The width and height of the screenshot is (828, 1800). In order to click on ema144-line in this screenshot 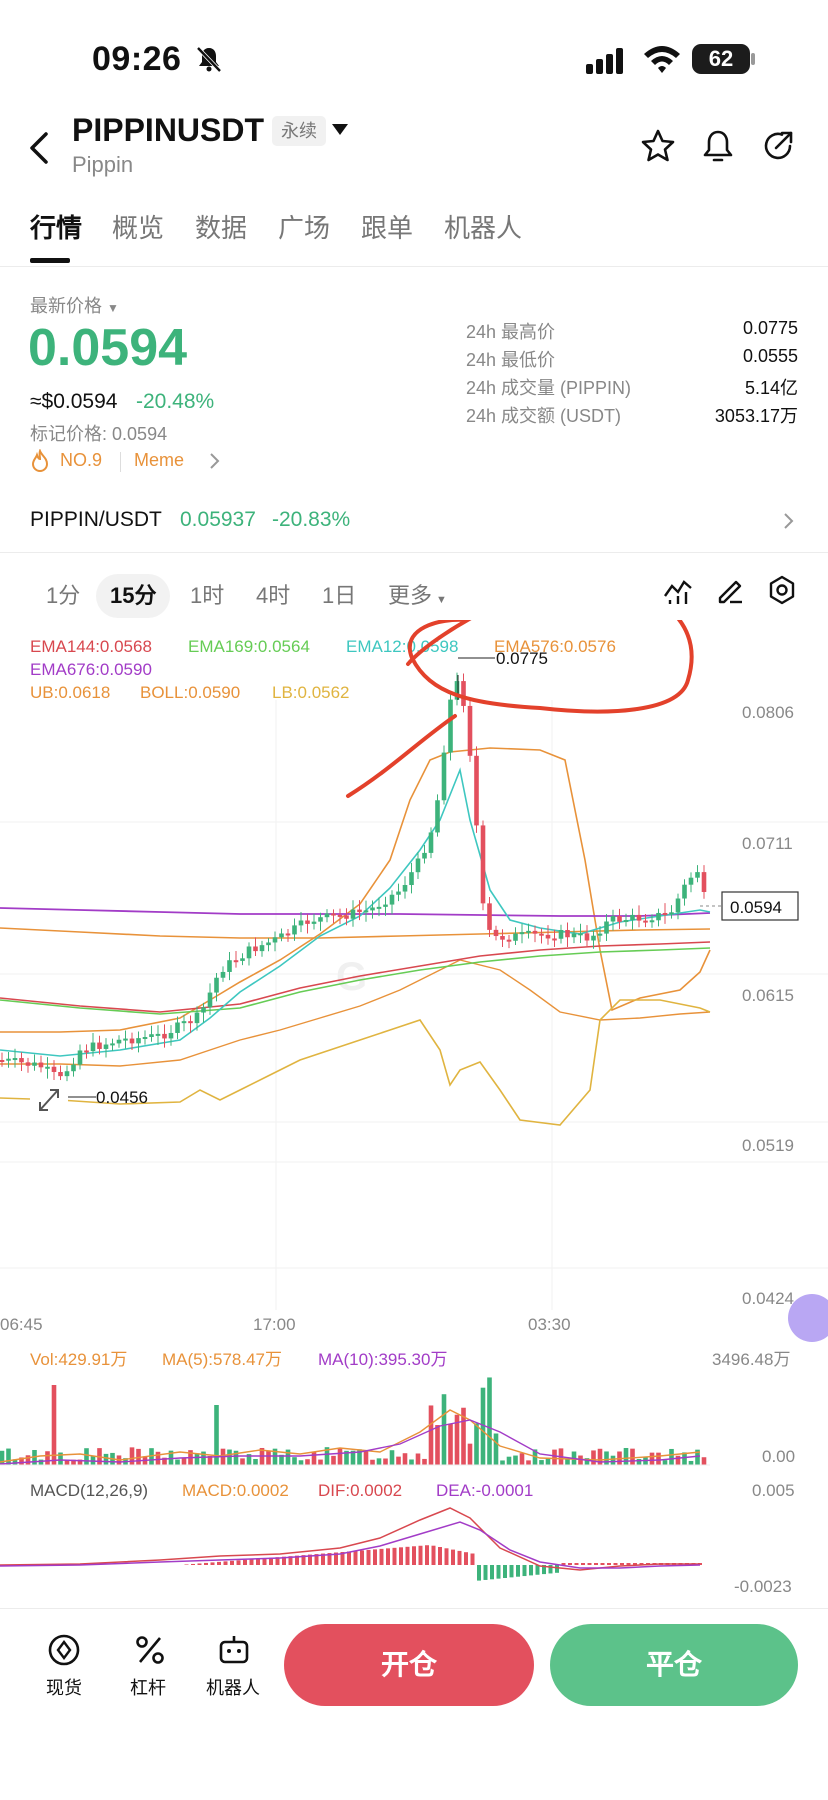, I will do `click(355, 977)`.